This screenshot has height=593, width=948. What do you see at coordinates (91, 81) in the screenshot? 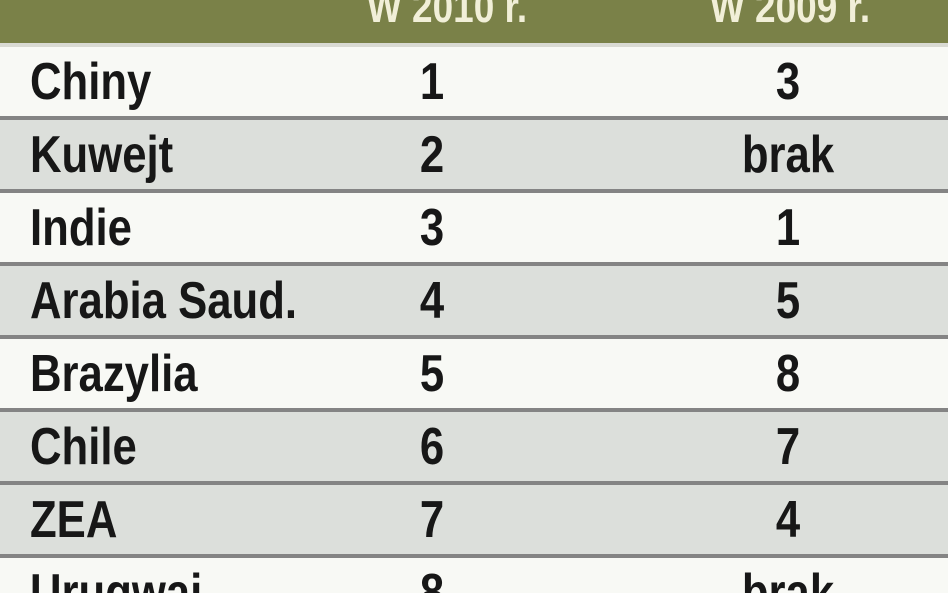
I see `country-label: Chiny` at bounding box center [91, 81].